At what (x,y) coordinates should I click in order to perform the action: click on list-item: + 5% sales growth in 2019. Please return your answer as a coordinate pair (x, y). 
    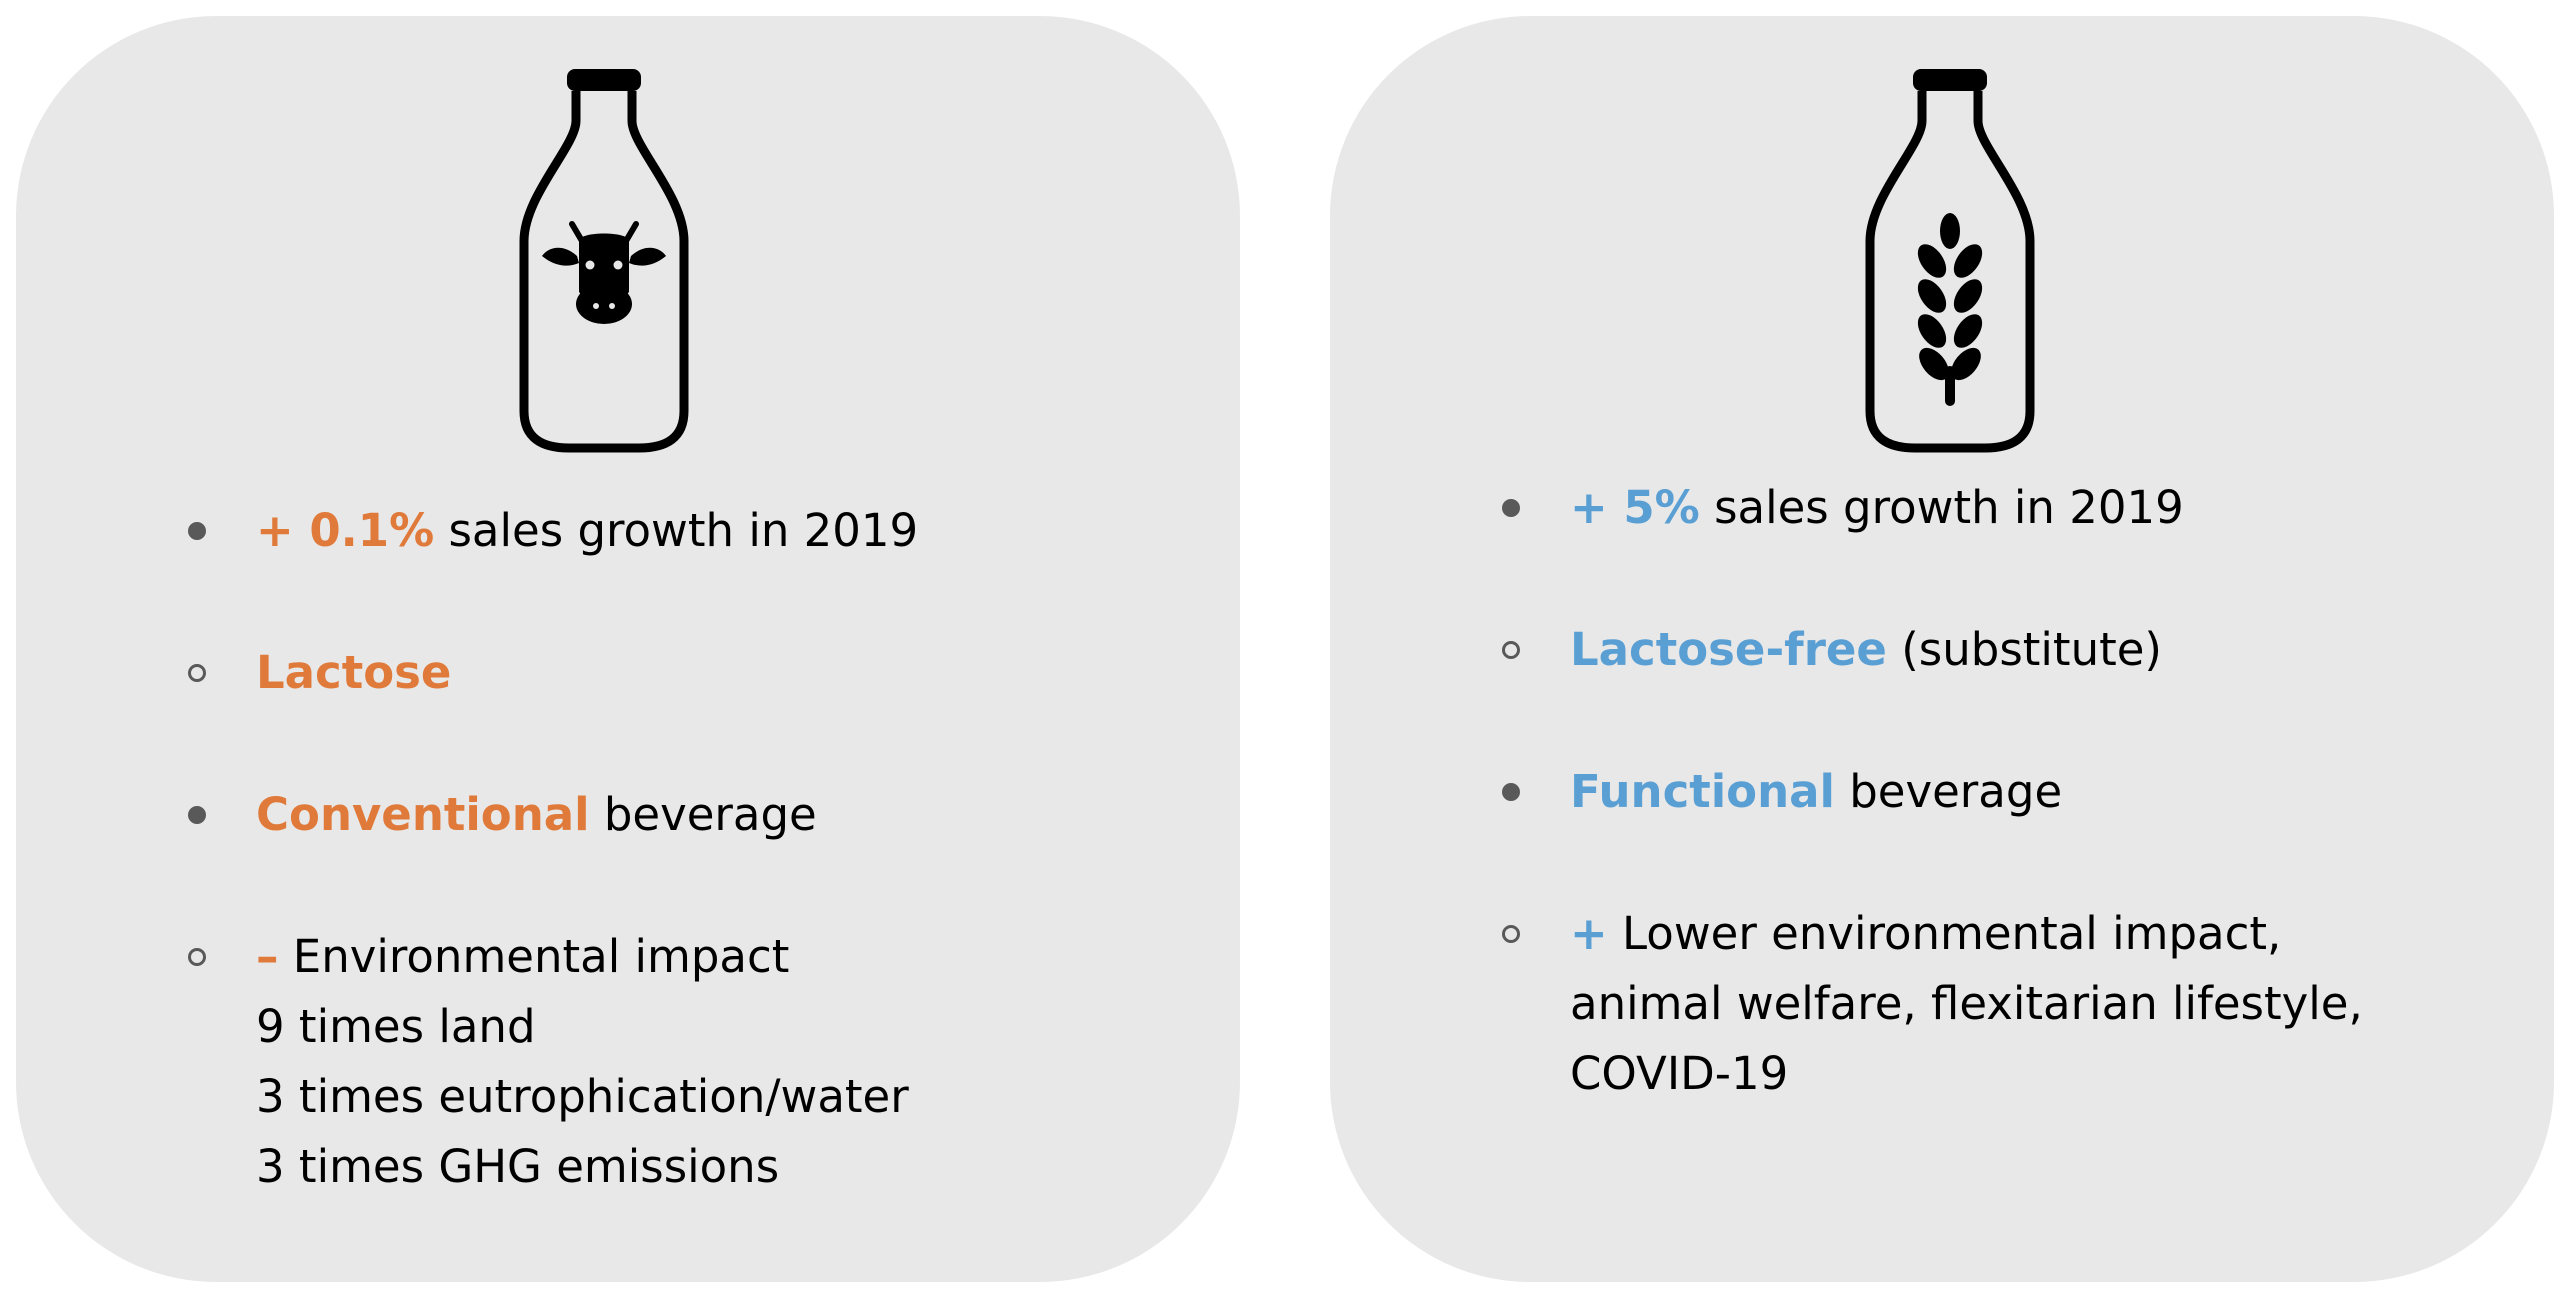
    Looking at the image, I should click on (1966, 544).